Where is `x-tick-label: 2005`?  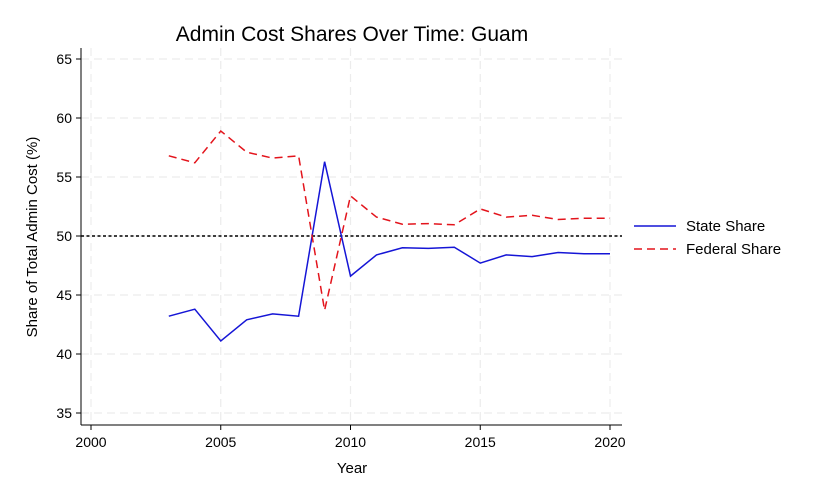
x-tick-label: 2005 is located at coordinates (220, 442).